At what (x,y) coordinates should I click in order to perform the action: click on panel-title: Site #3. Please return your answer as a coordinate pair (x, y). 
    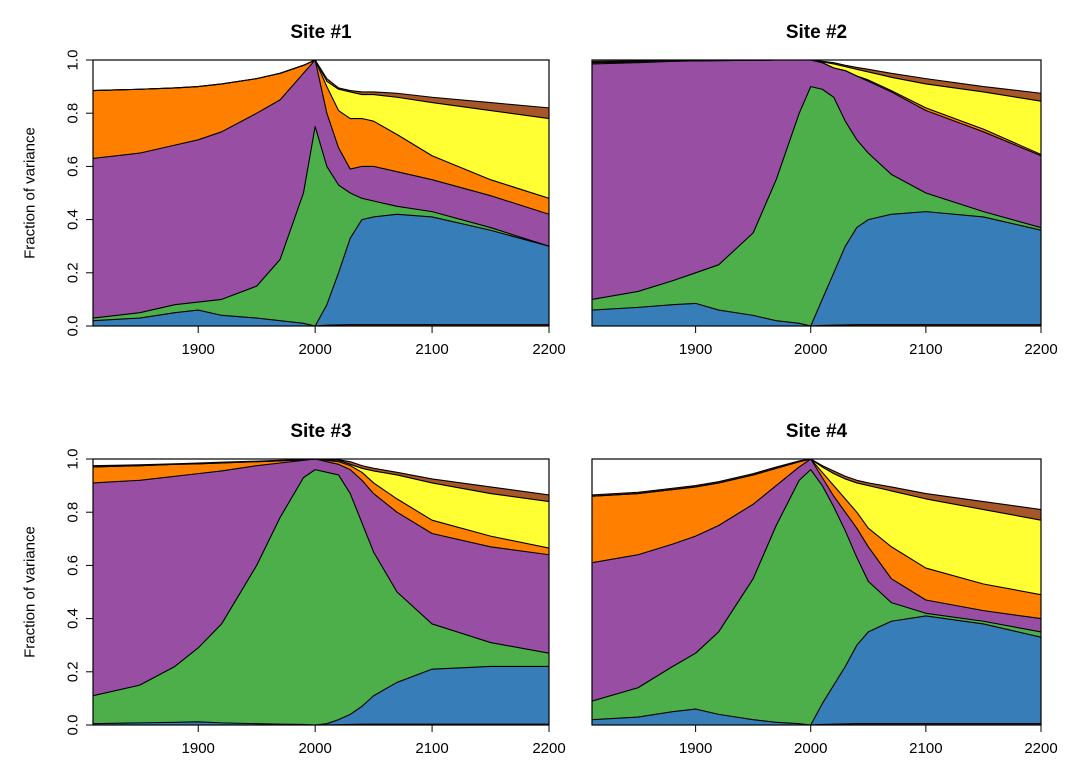
    Looking at the image, I should click on (320, 431).